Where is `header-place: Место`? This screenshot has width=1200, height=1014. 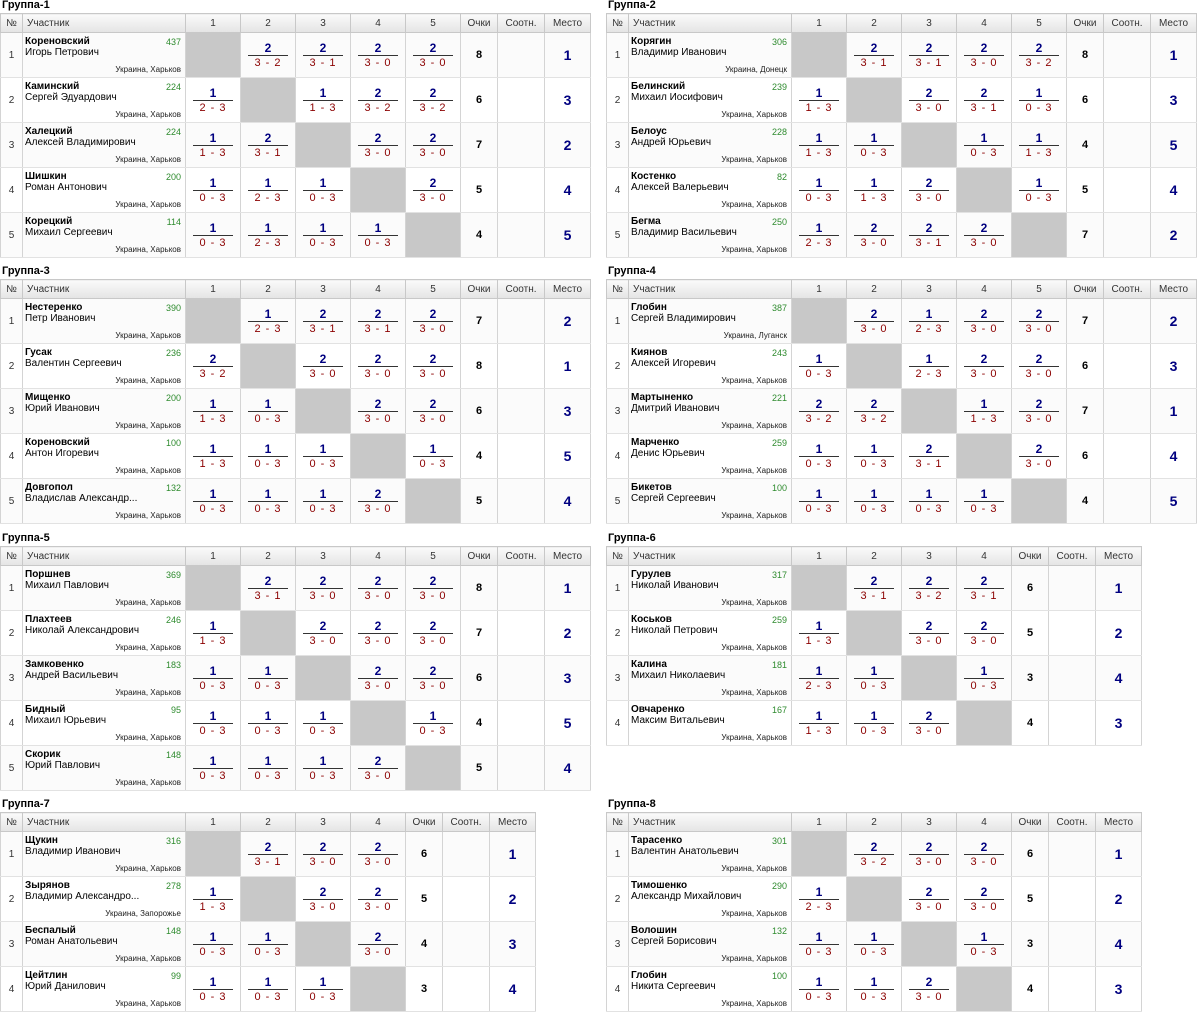 header-place: Место is located at coordinates (1173, 289).